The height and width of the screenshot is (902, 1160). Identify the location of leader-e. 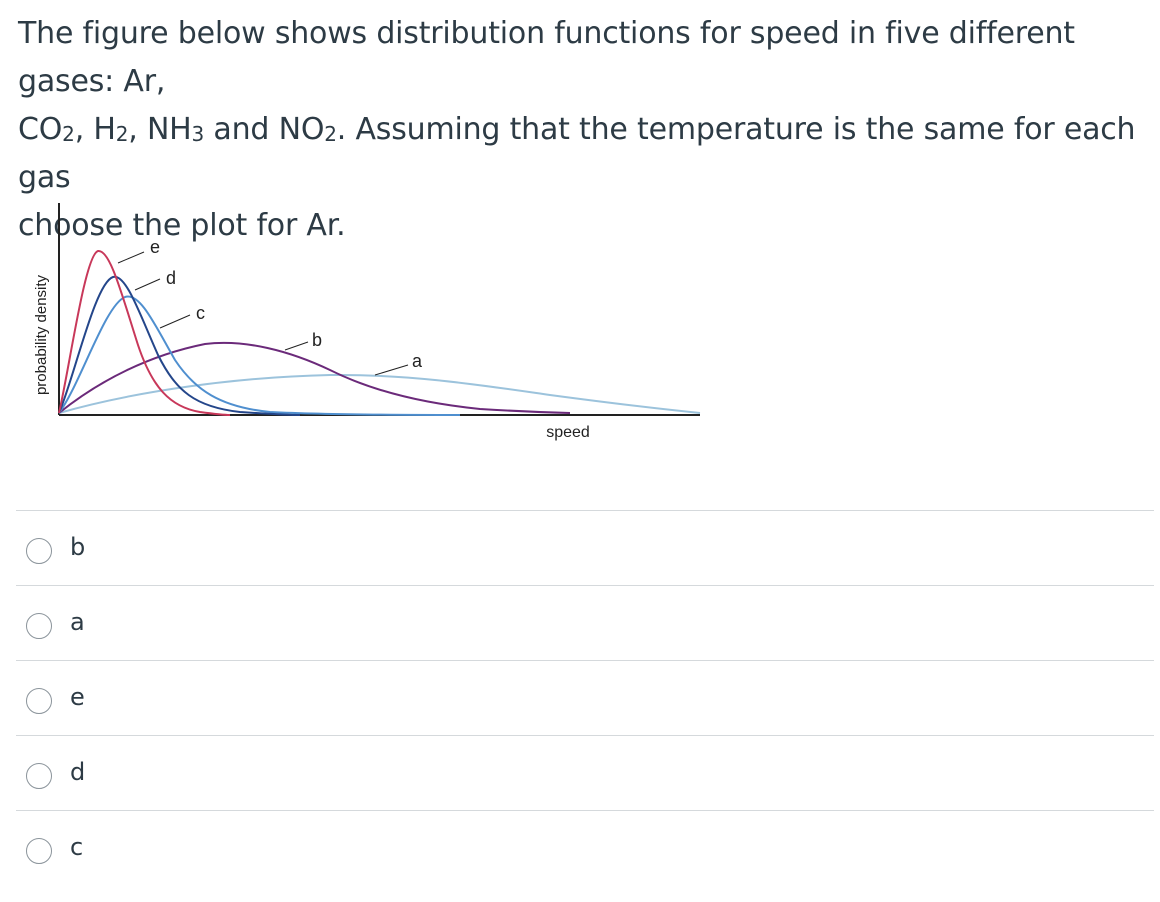
(131, 257).